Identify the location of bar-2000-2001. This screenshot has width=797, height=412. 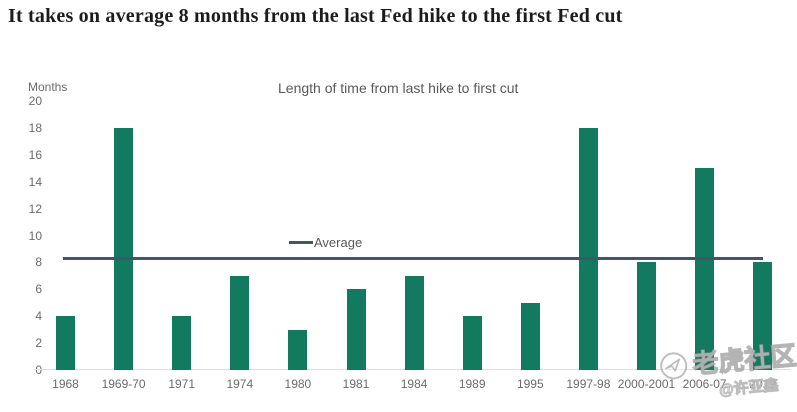
(646, 316).